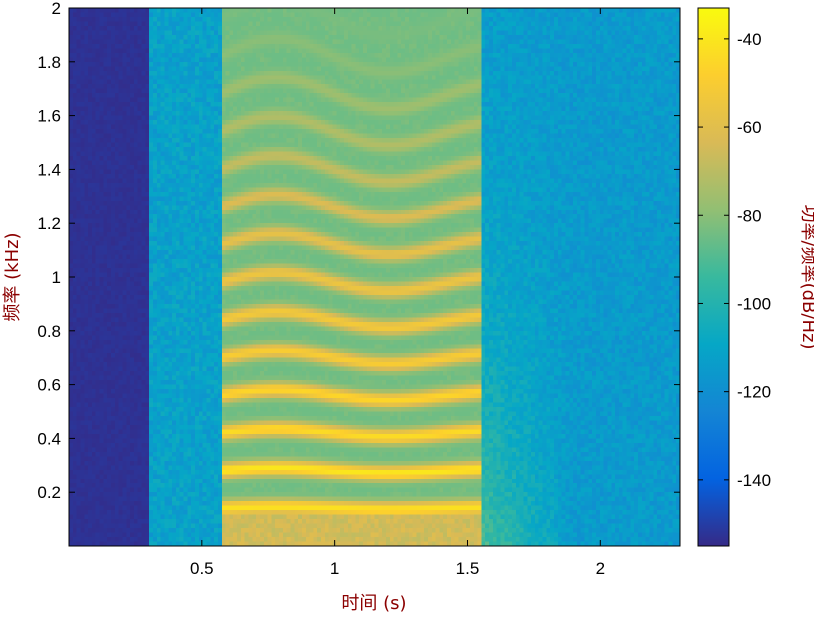  I want to click on y-tick-label: 0.2, so click(49, 492).